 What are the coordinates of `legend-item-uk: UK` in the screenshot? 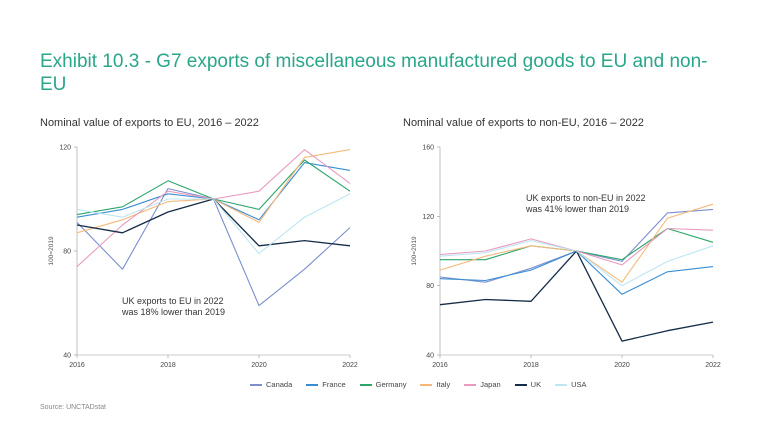 It's located at (528, 384).